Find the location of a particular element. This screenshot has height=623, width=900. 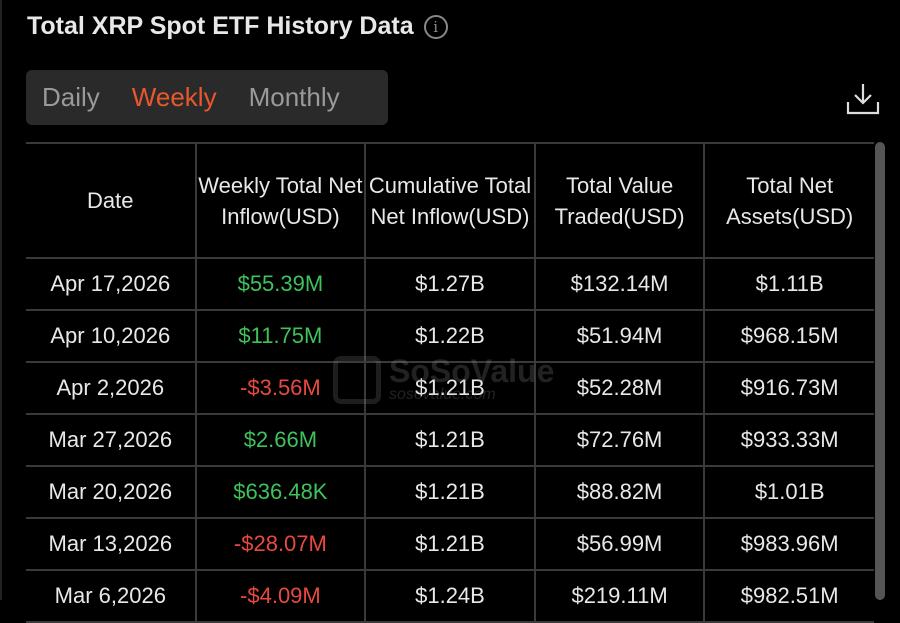

cell-value-traded: $52.28M is located at coordinates (619, 388).